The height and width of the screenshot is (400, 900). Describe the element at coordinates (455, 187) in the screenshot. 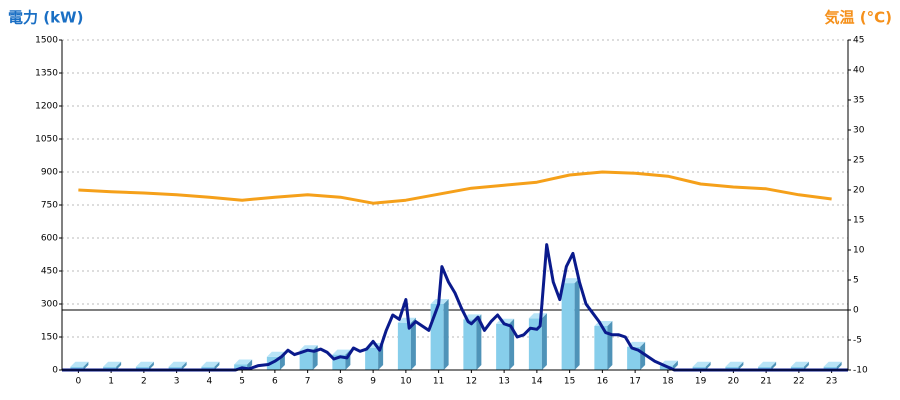

I see `line` at that location.